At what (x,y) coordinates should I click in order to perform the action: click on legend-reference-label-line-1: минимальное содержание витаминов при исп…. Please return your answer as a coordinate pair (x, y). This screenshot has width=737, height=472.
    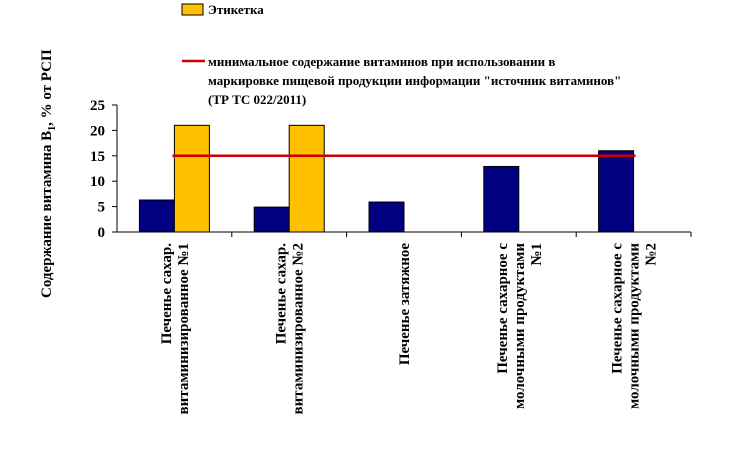
    Looking at the image, I should click on (381, 61).